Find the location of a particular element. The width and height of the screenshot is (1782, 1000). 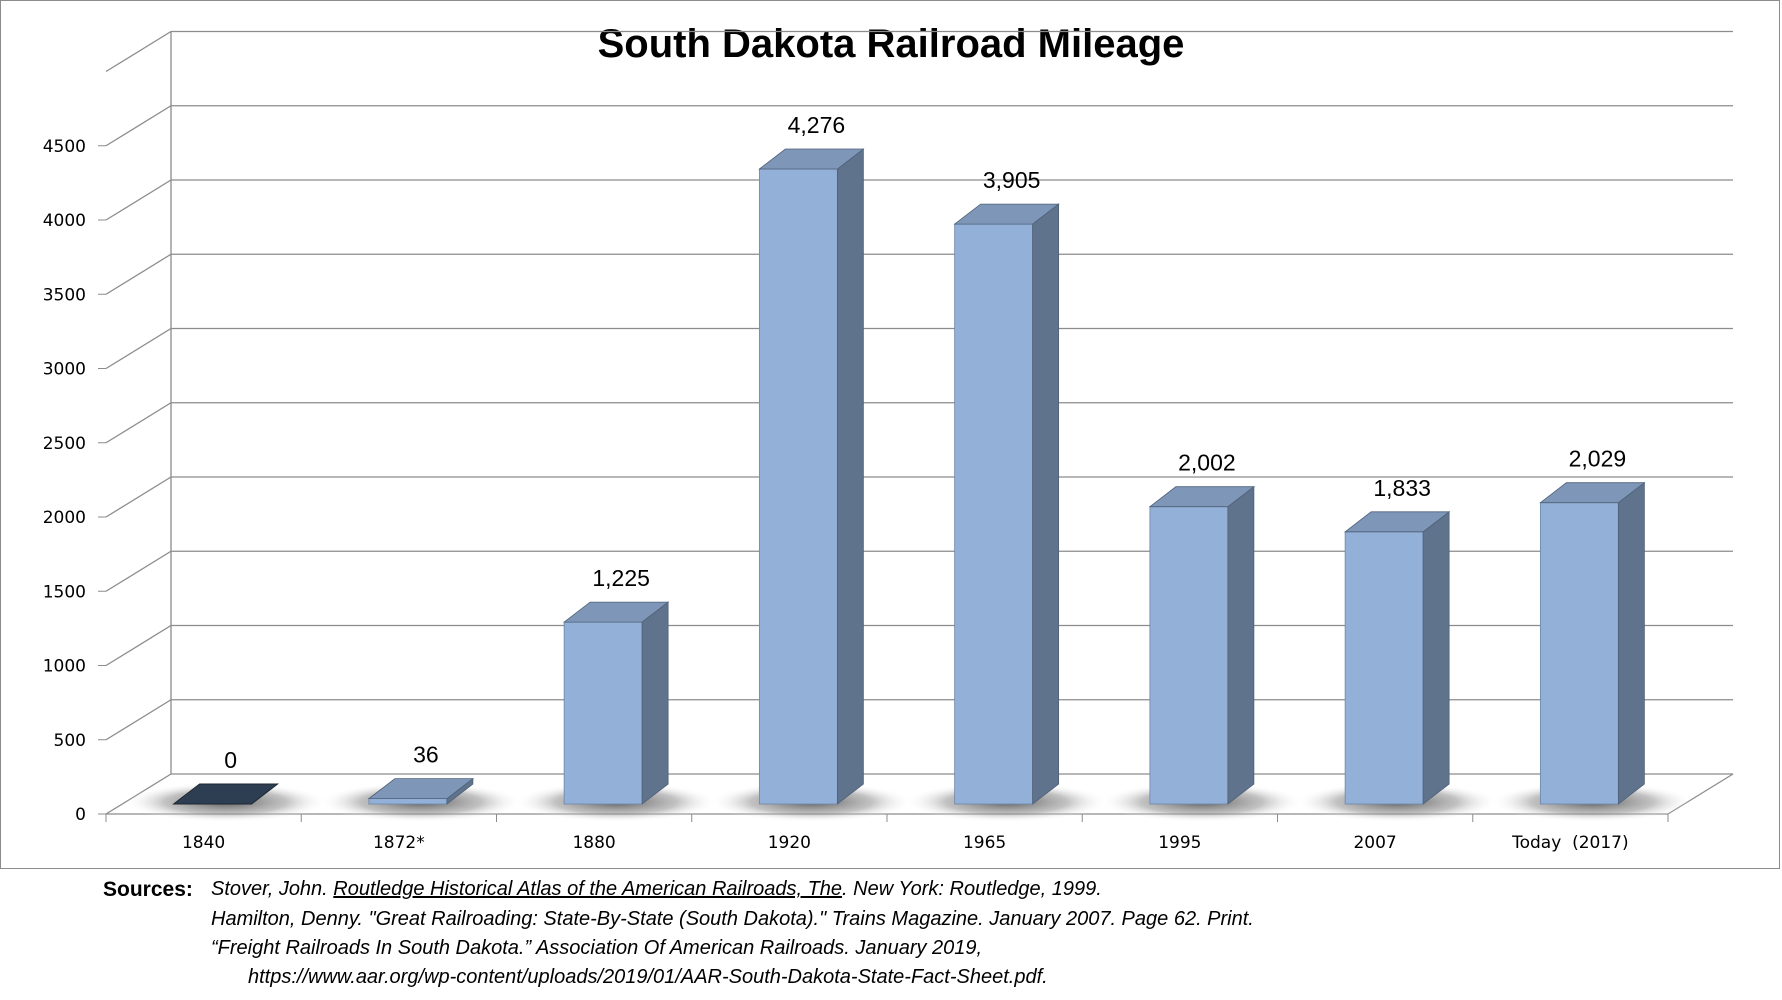

y-tick-label: 1000 is located at coordinates (64, 667).